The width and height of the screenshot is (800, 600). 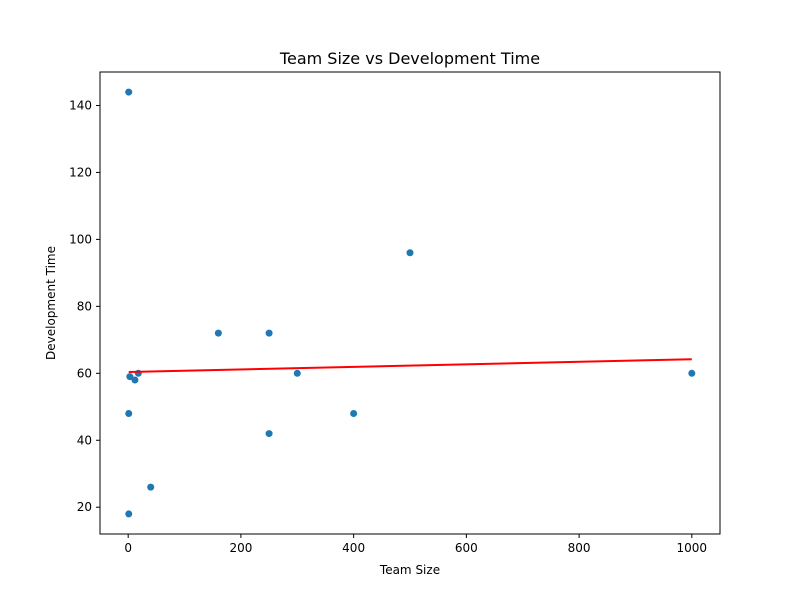 I want to click on trend-line, so click(x=410, y=365).